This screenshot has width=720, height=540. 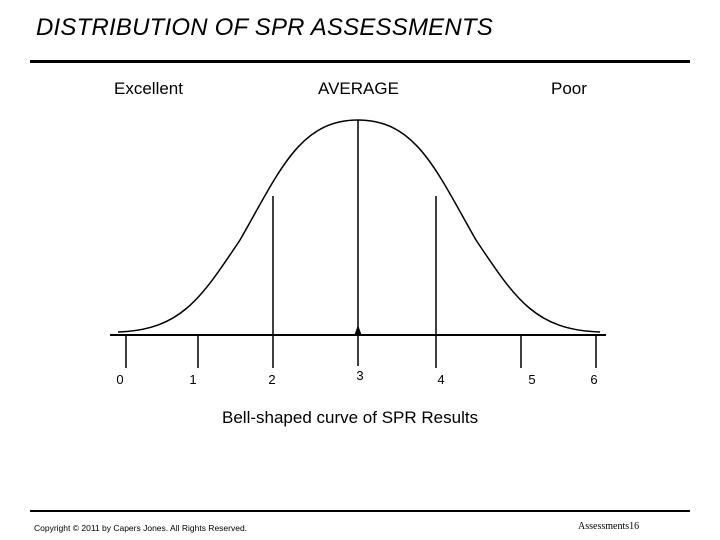 What do you see at coordinates (357, 361) in the screenshot?
I see `axis-ticks: 0 1 2 3 4 5 6` at bounding box center [357, 361].